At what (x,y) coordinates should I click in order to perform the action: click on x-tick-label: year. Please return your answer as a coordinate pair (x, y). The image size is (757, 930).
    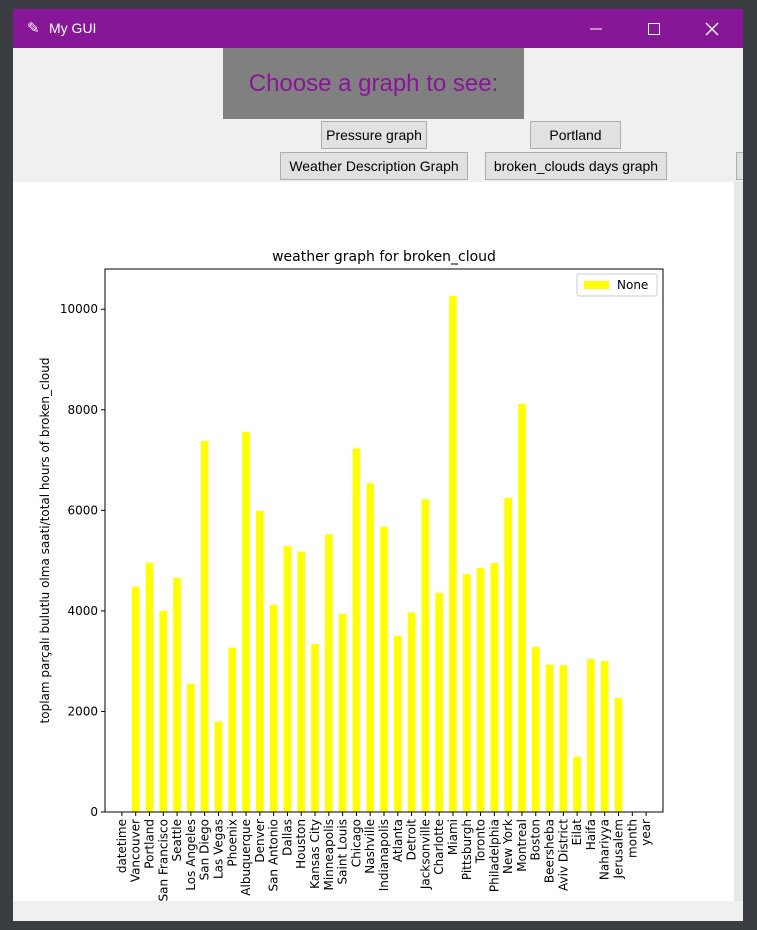
    Looking at the image, I should click on (646, 832).